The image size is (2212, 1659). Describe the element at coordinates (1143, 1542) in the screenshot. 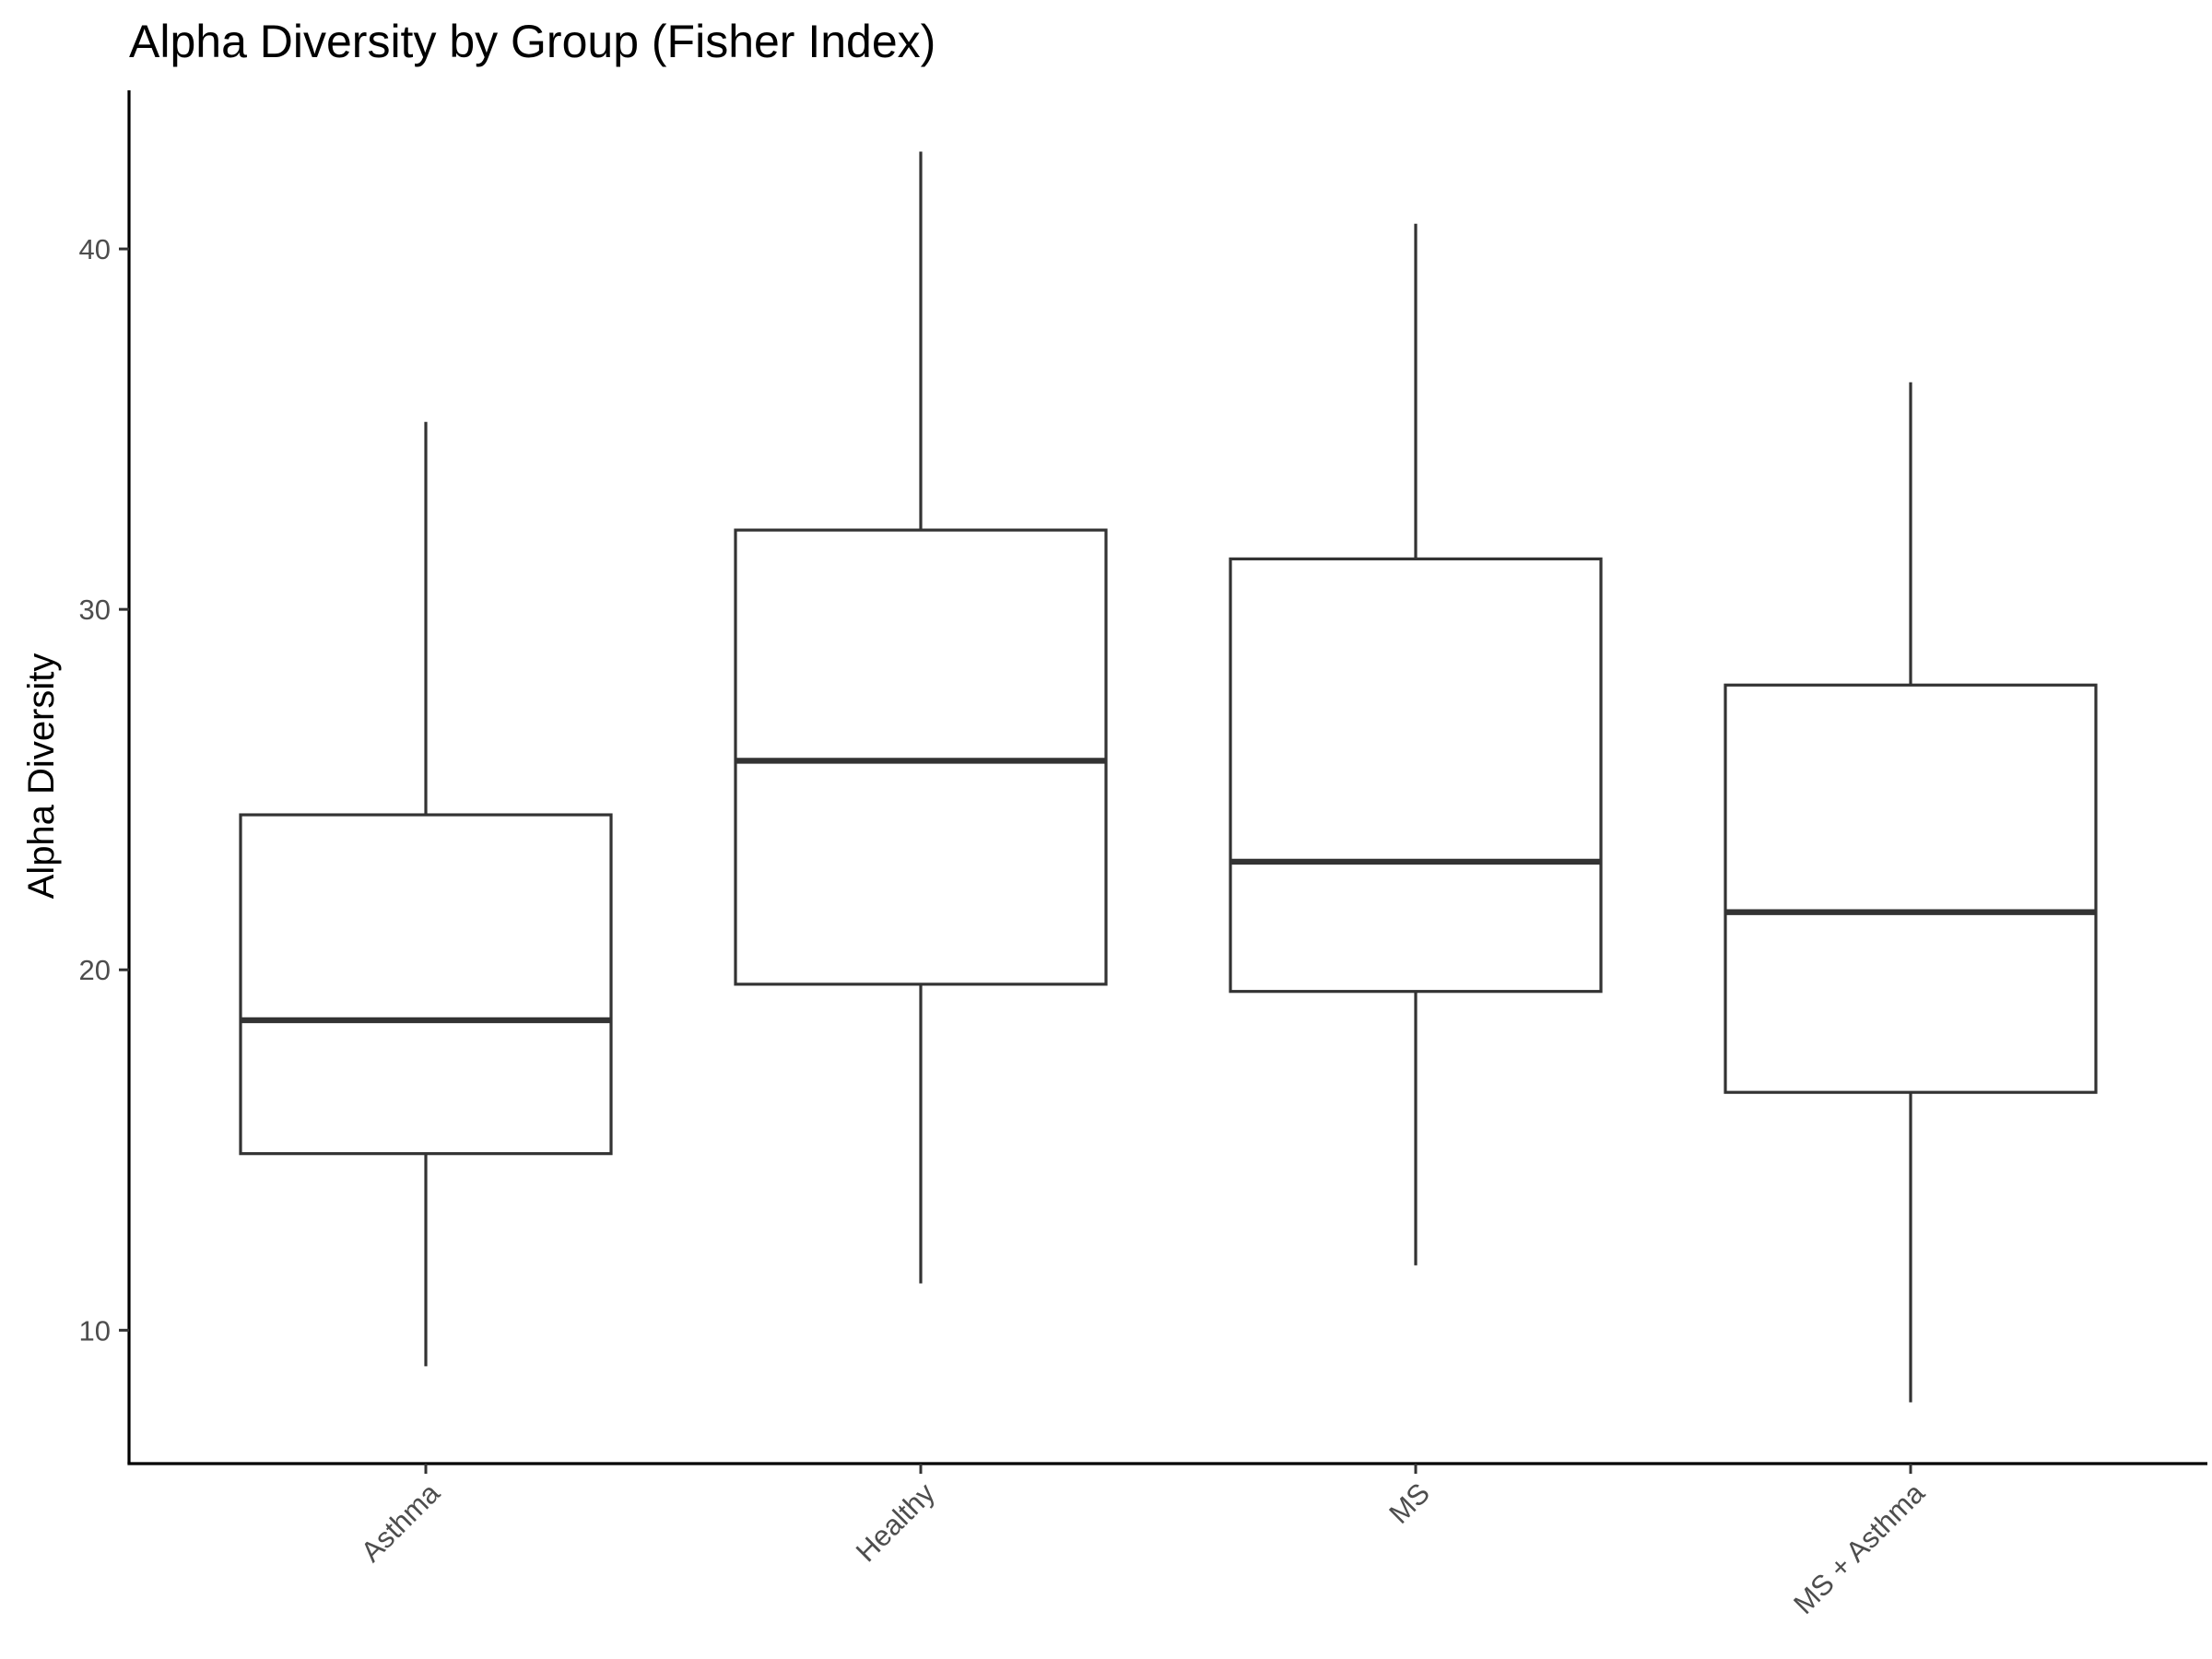

I see `x-ticks: Asthma Healthy MS MS + Asthma` at that location.